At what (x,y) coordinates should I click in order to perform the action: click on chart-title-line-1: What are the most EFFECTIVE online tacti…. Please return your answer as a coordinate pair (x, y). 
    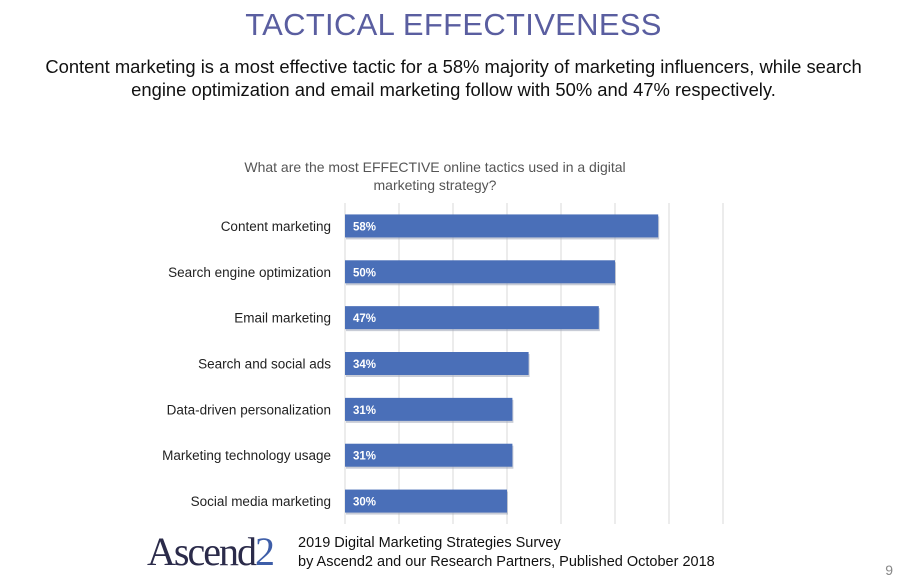
    Looking at the image, I should click on (435, 167).